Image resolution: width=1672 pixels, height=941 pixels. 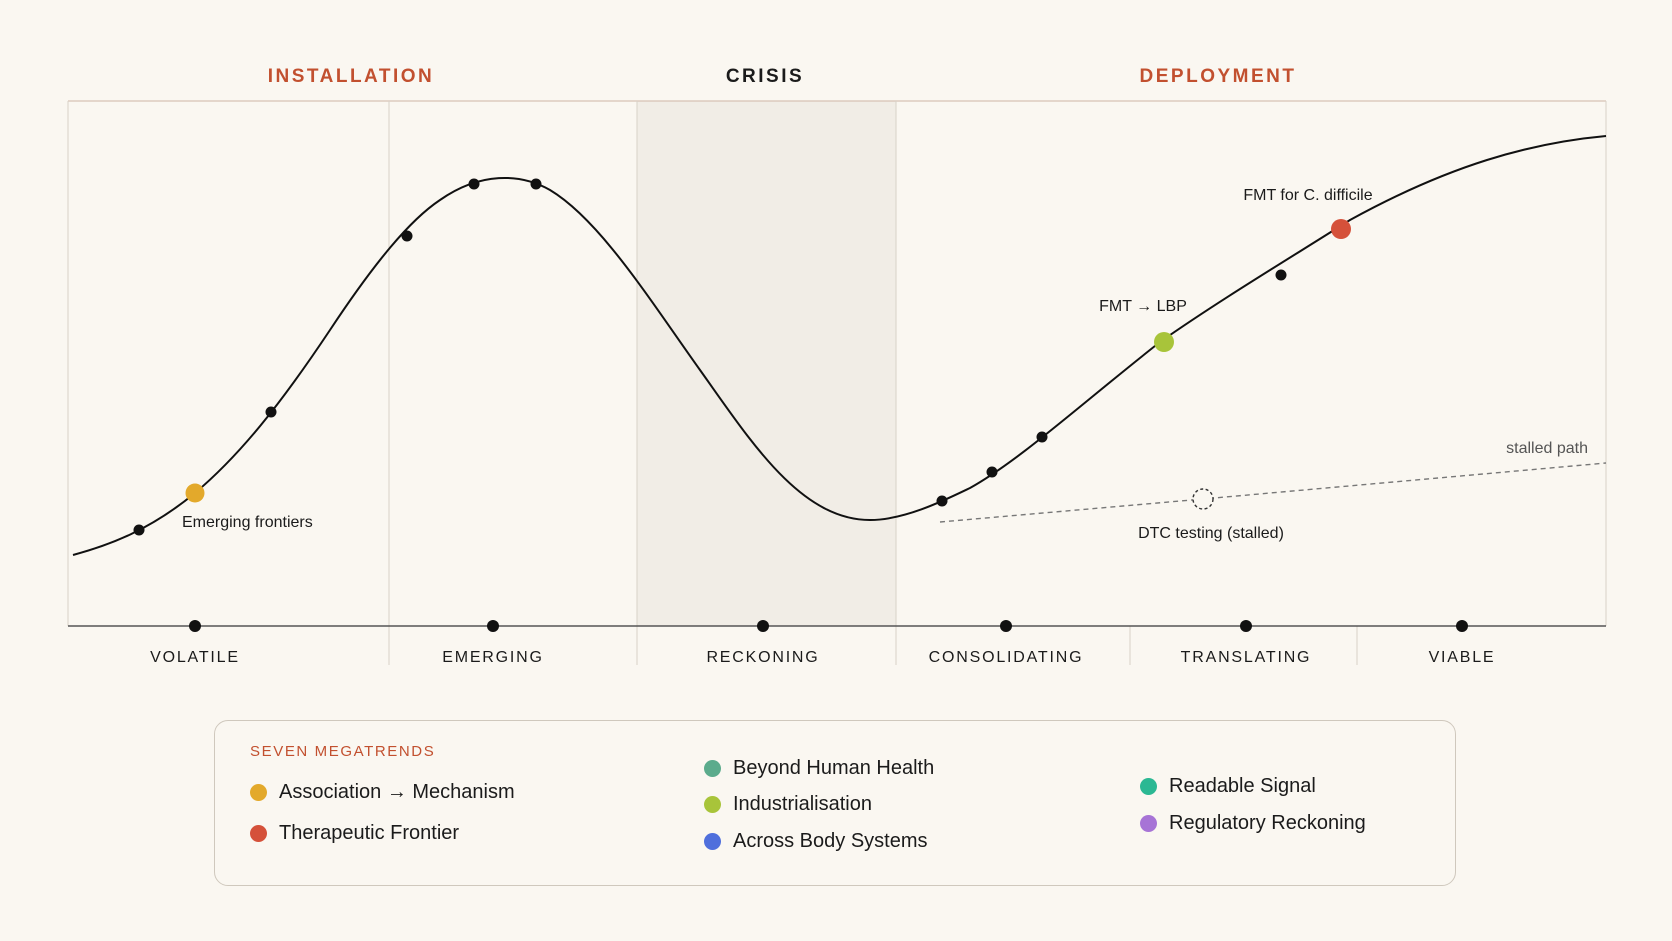 What do you see at coordinates (1143, 306) in the screenshot?
I see `marker-label-fmt-lbp: FMT → LBP` at bounding box center [1143, 306].